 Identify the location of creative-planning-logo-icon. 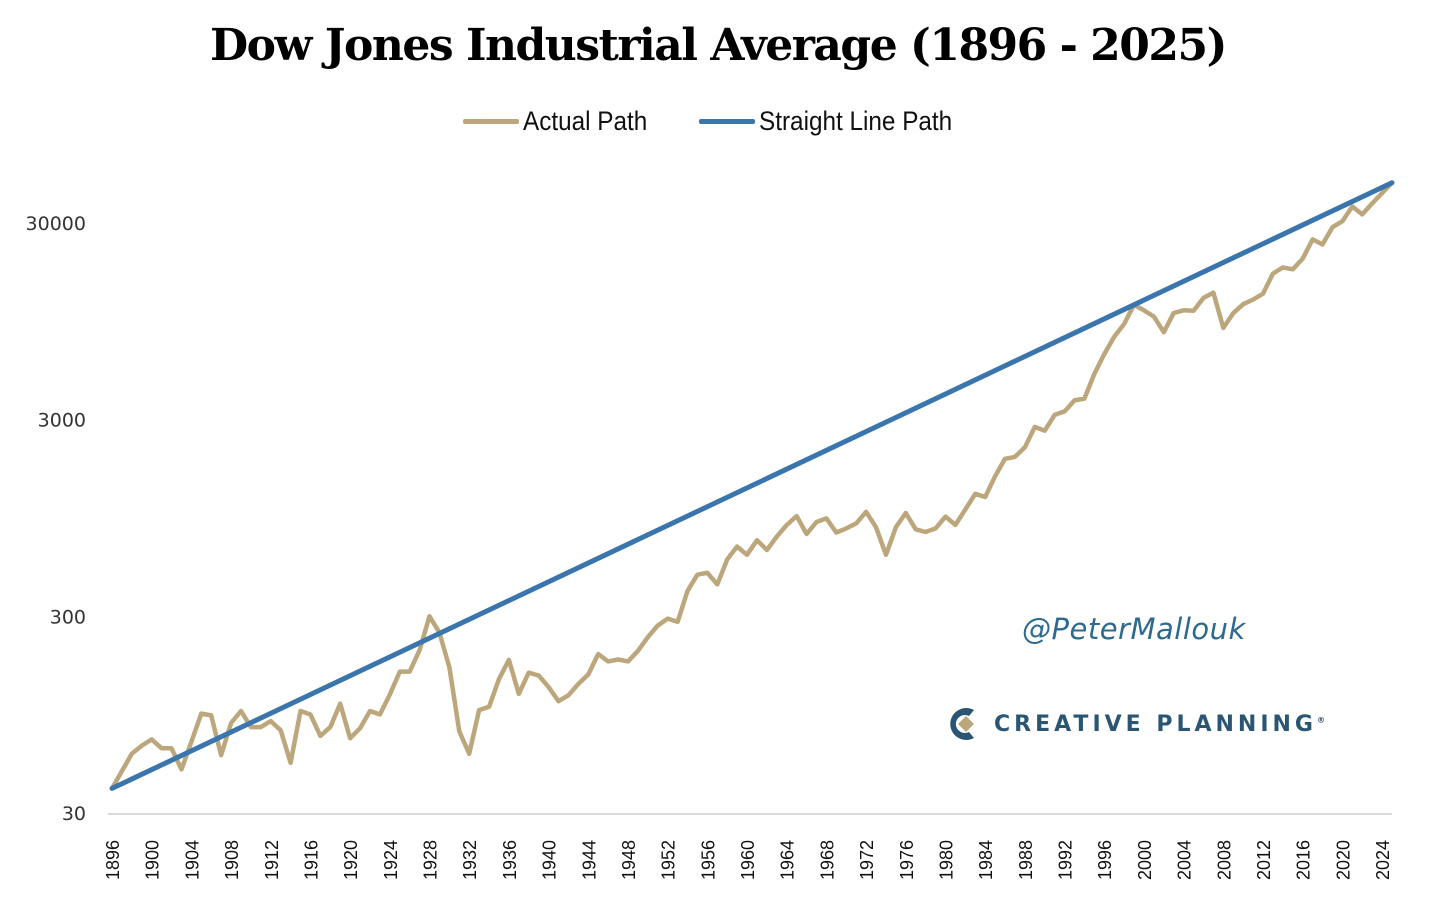
(962, 724).